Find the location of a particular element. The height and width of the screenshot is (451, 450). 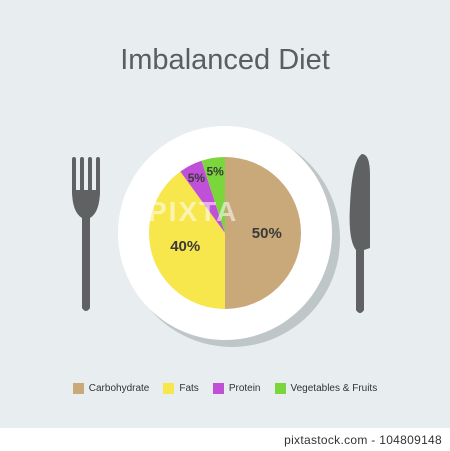

pie-labels: 50% 40% 5% 5% is located at coordinates (226, 210).